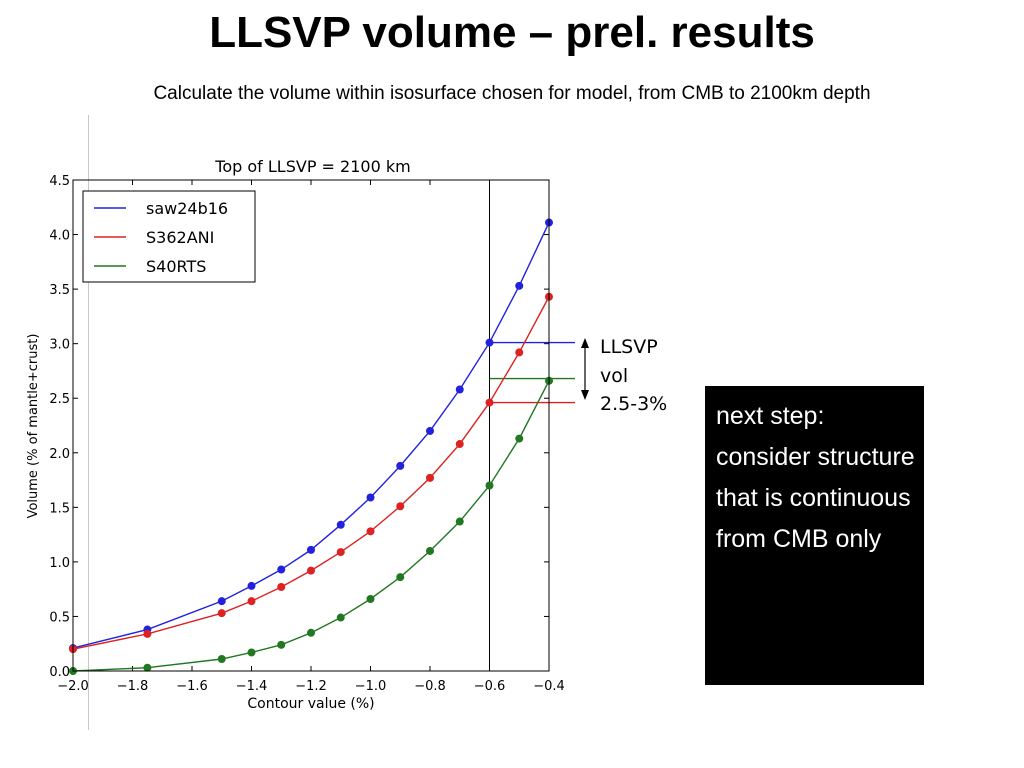 This screenshot has height=768, width=1024. What do you see at coordinates (490, 686) in the screenshot?
I see `x-tick-label: −0.6` at bounding box center [490, 686].